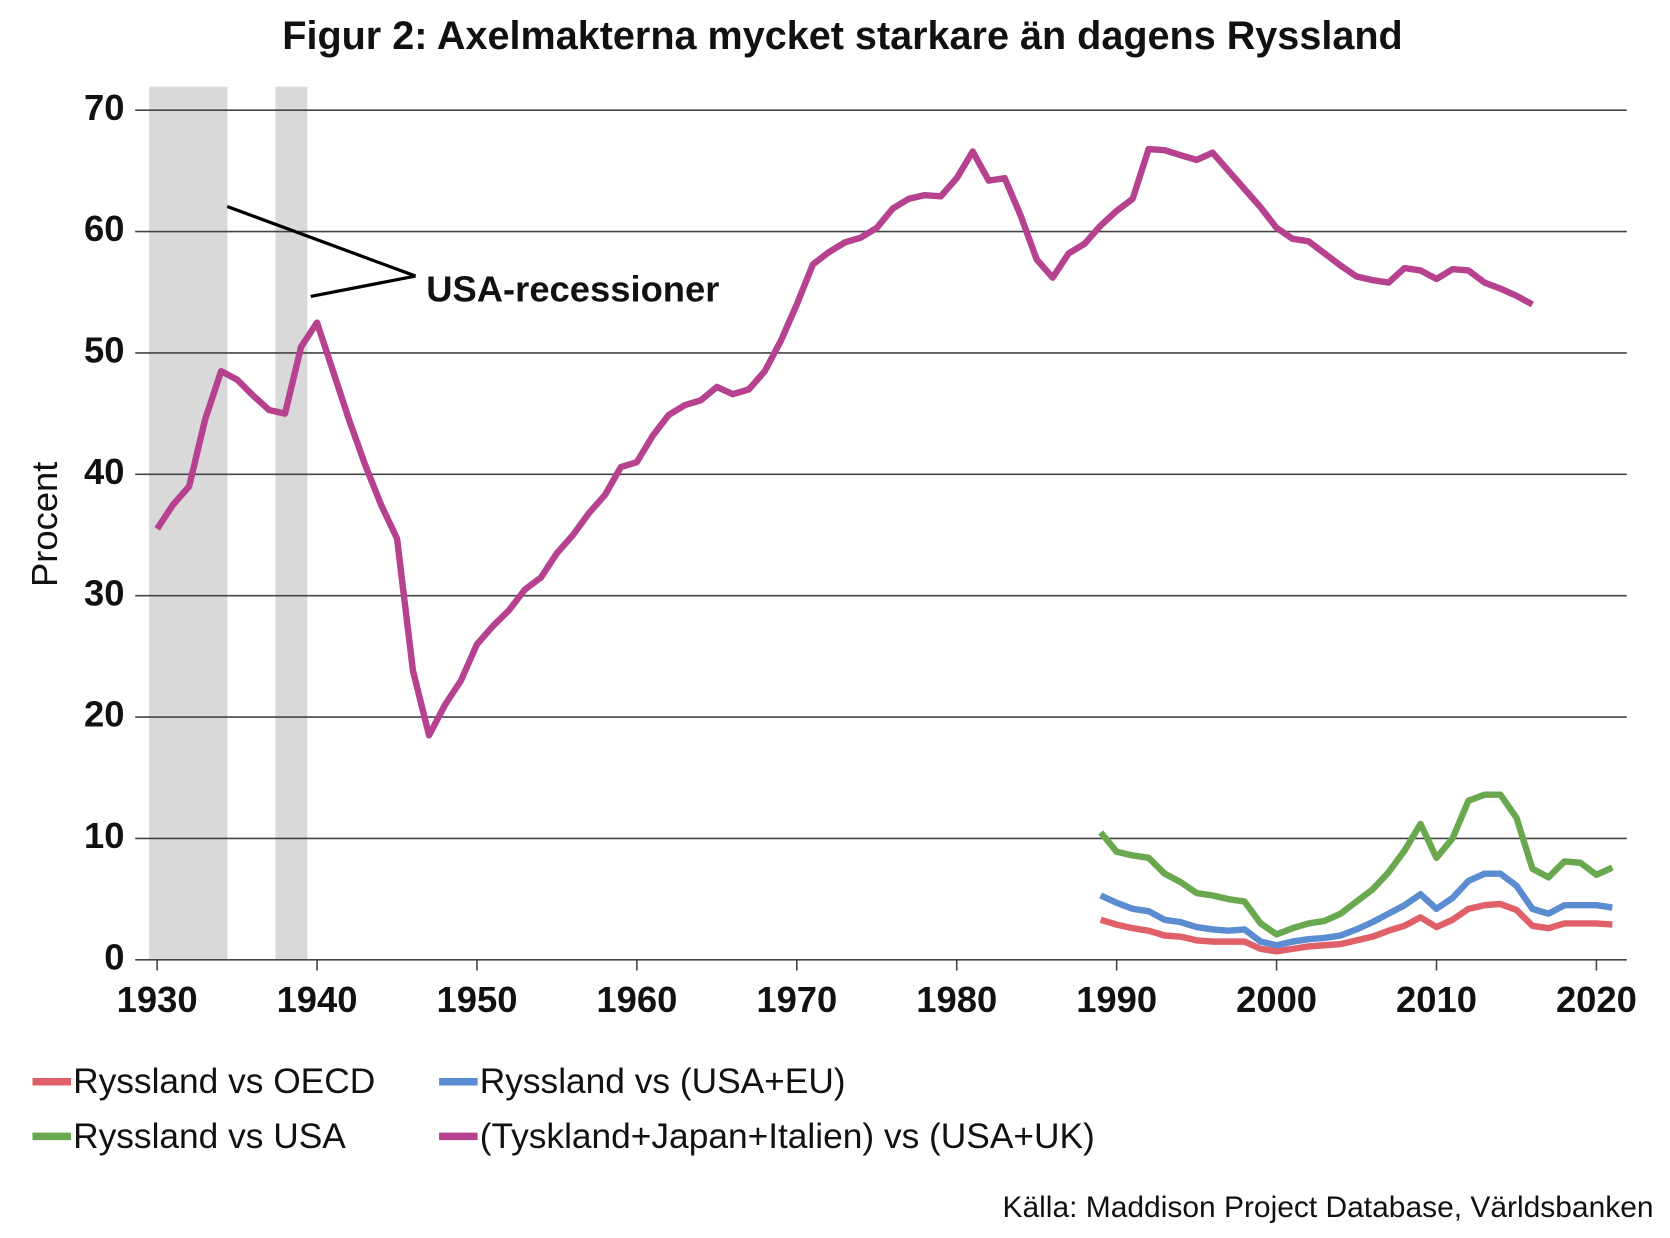  I want to click on legend-label: Ryssland vs USA, so click(209, 1136).